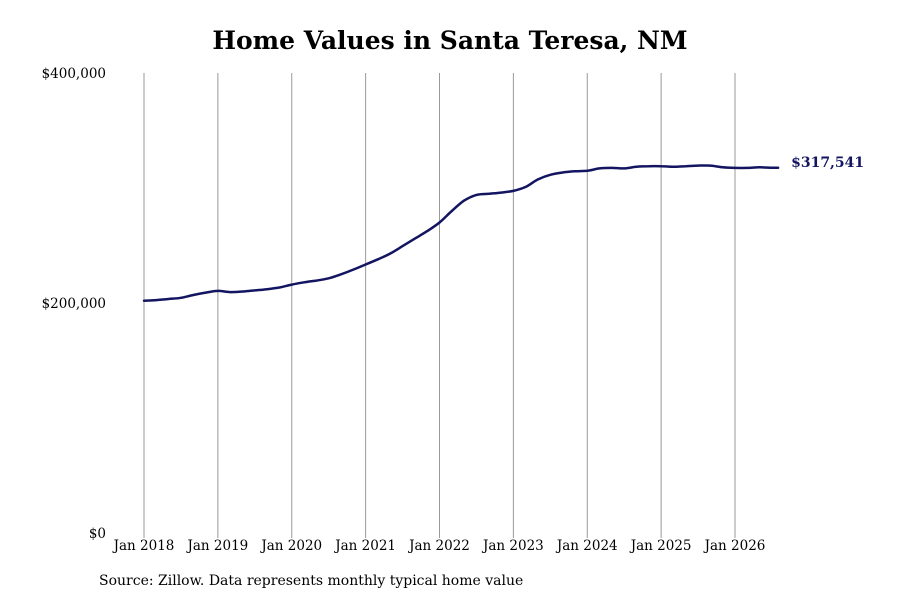  Describe the element at coordinates (512, 546) in the screenshot. I see `x-tick-label: Jan 2023` at that location.